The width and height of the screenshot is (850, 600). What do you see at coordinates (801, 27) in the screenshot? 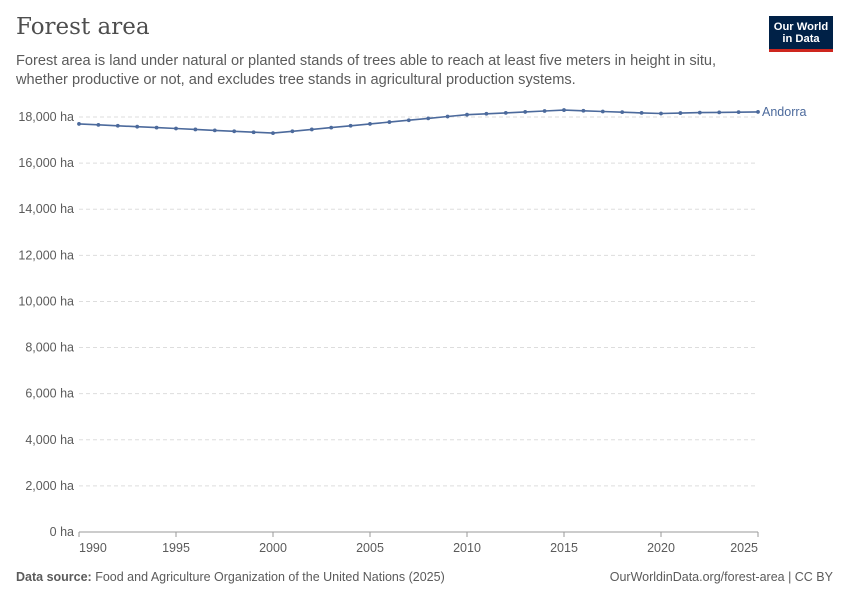
I see `logo-line-1: Our World` at bounding box center [801, 27].